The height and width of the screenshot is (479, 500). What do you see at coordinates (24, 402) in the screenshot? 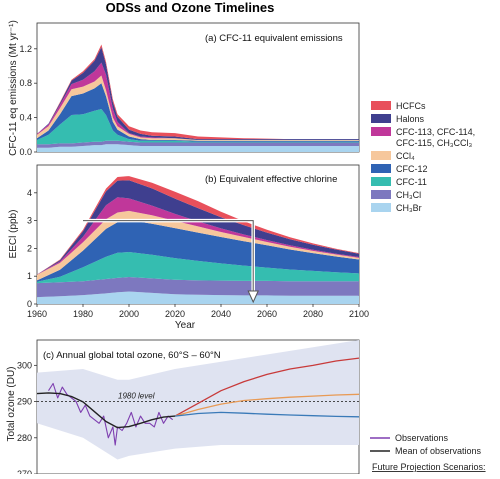
I see `ytick-c-label: 290` at bounding box center [24, 402].